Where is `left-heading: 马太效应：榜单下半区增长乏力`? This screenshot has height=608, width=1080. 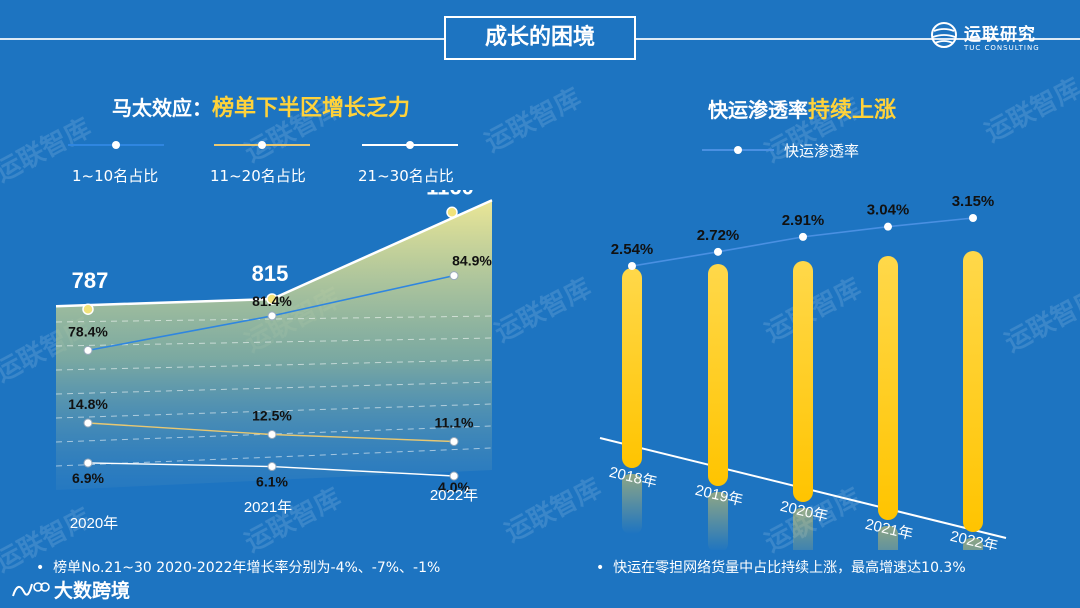
left-heading: 马太效应：榜单下半区增长乏力 is located at coordinates (261, 106).